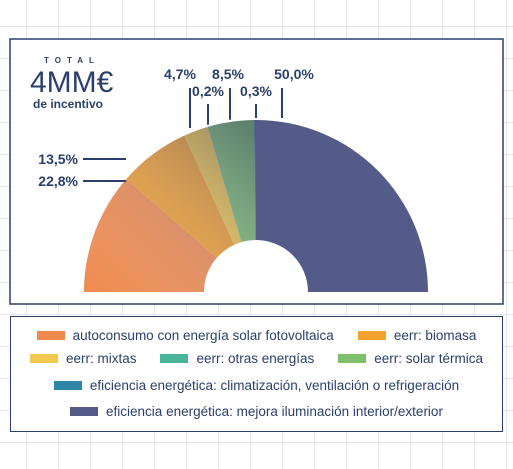  I want to click on data-labels: 13,5% 22,8% 4,7%0,2%8,5%0,3%50,0%, so click(176, 127).